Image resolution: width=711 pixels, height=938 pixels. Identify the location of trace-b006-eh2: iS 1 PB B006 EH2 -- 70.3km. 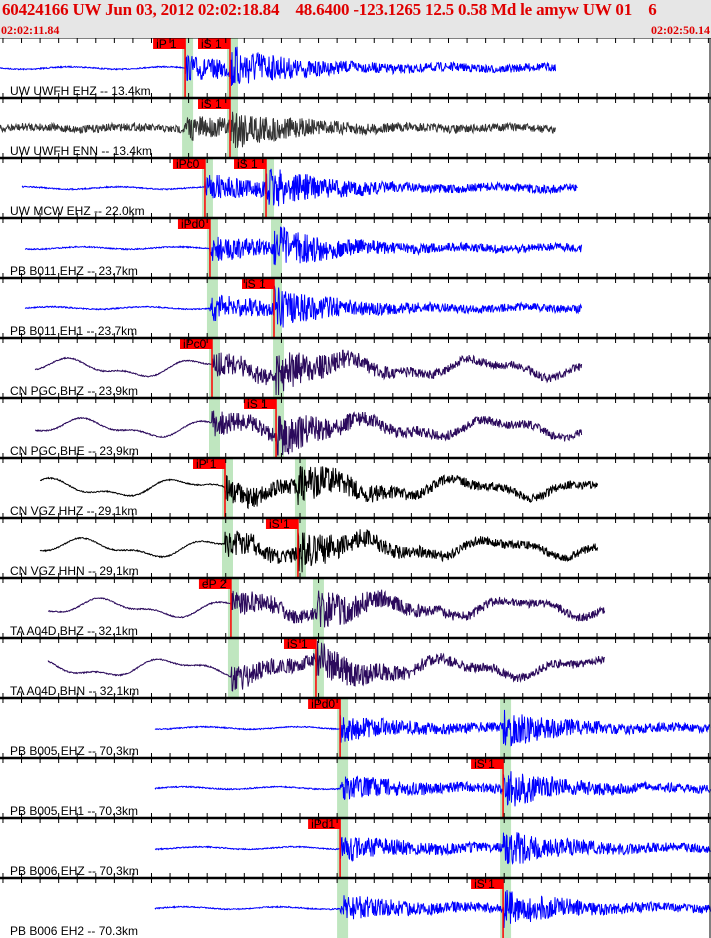
(355, 905).